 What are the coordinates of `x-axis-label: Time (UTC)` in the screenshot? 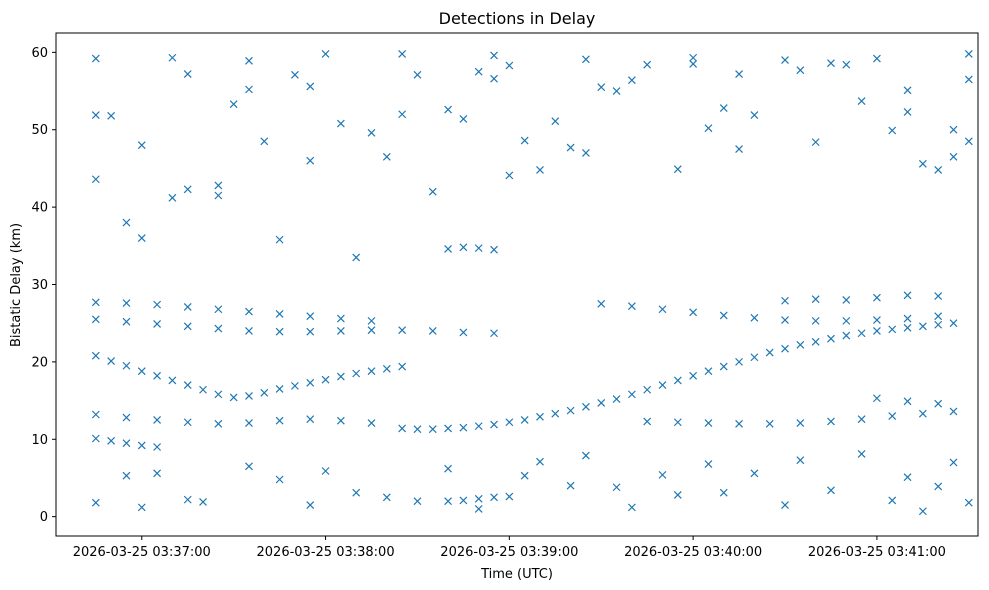 It's located at (516, 574).